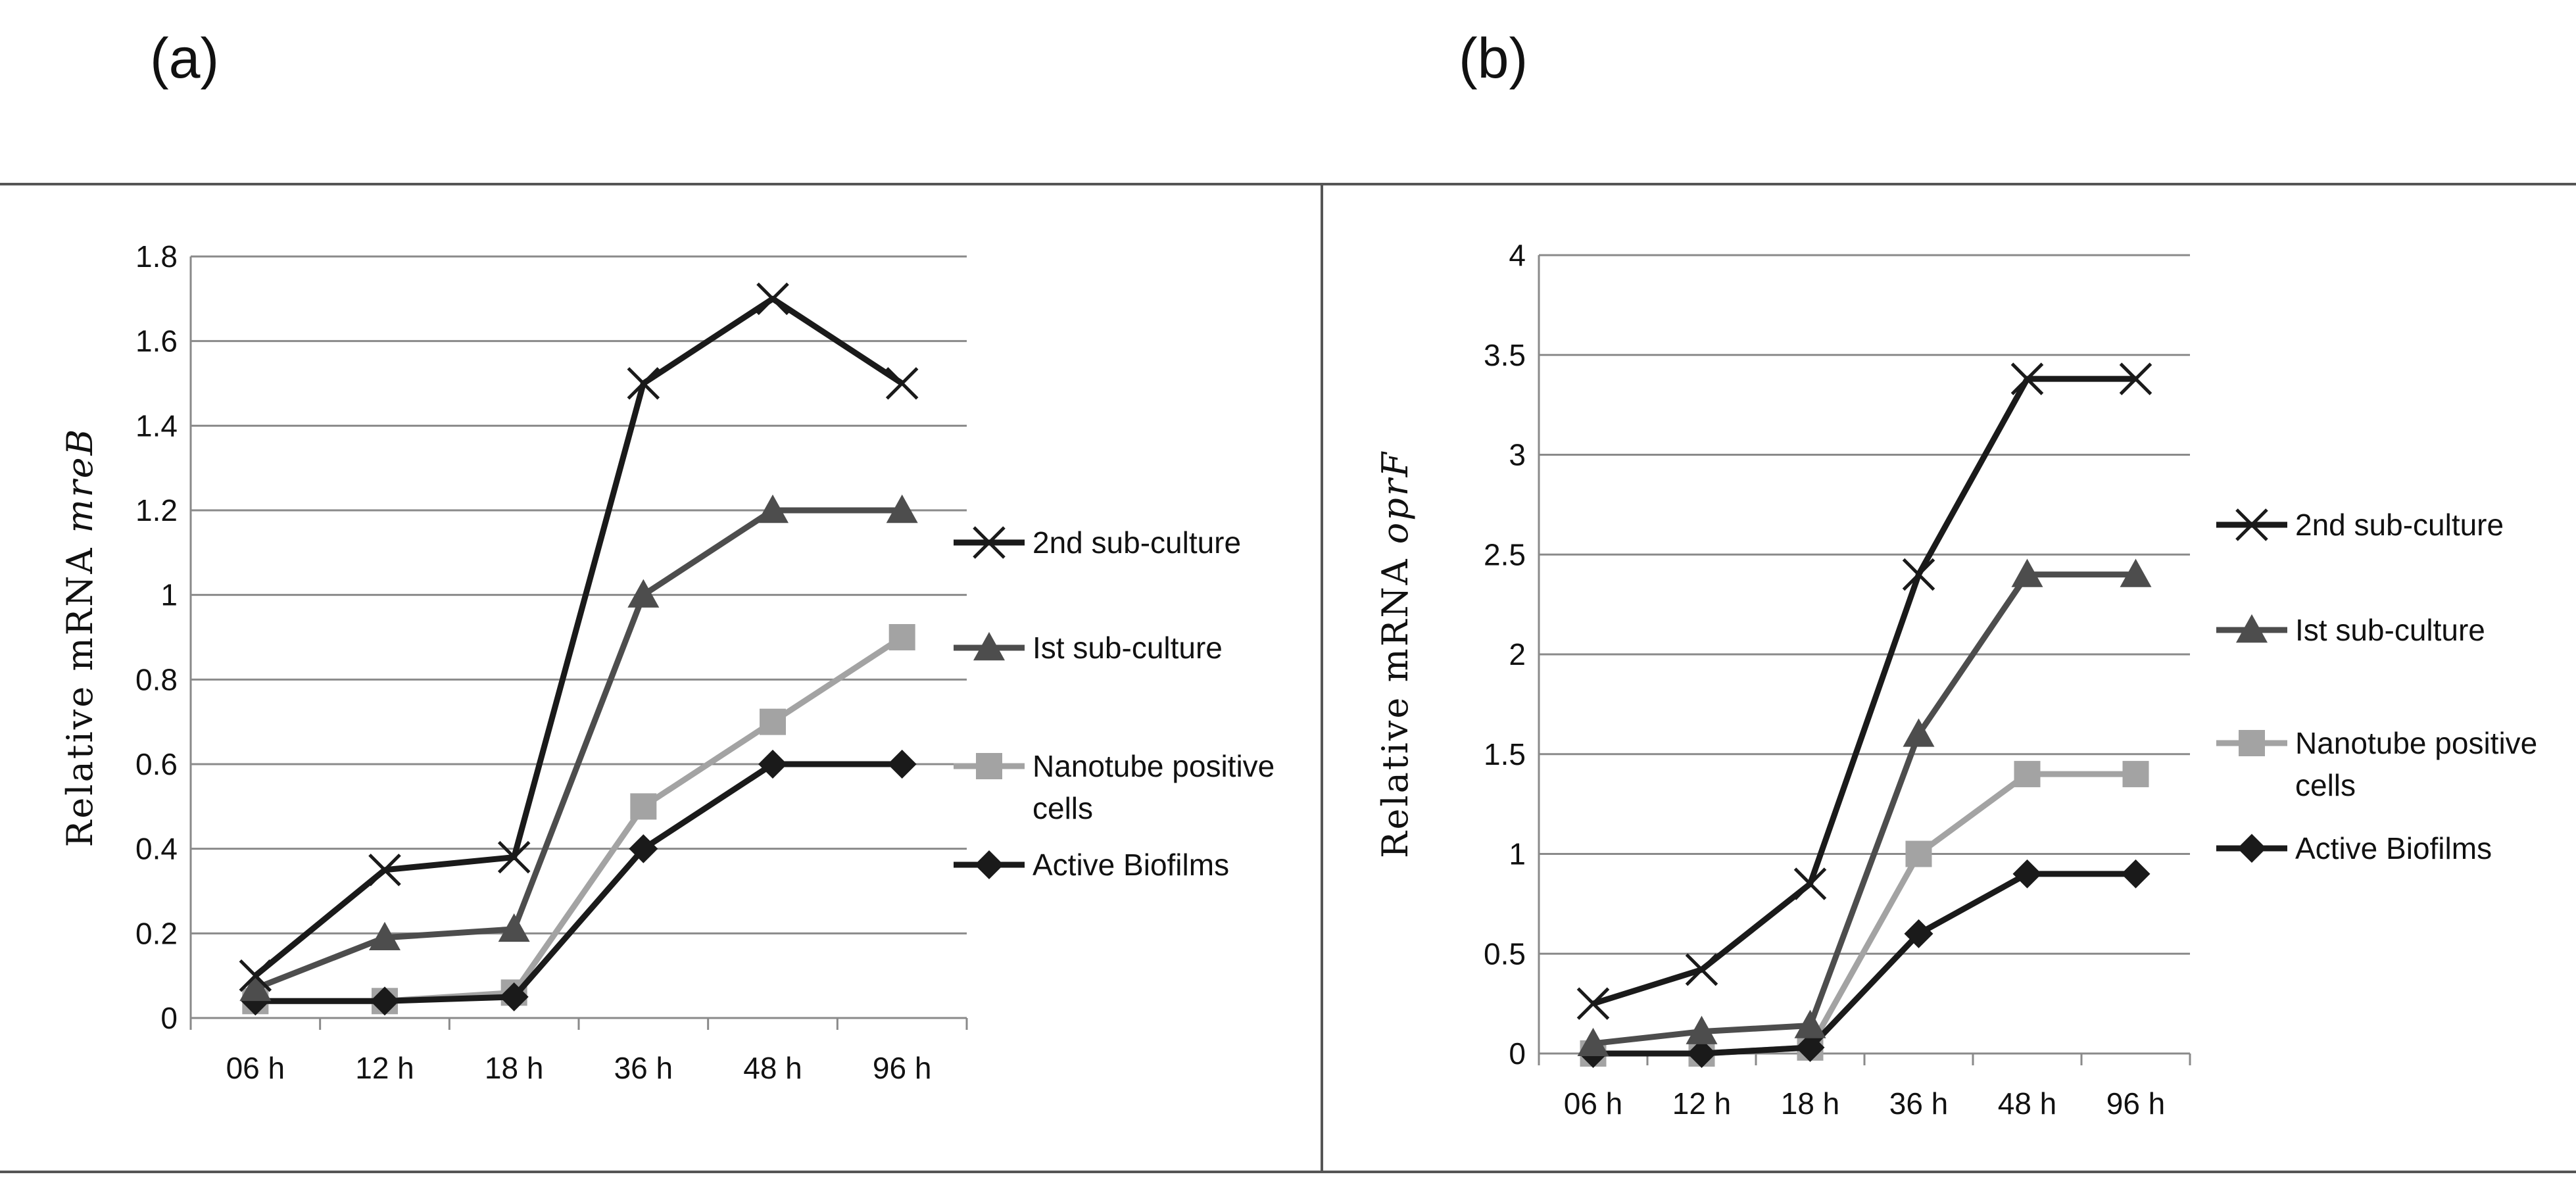 This screenshot has height=1187, width=2576. What do you see at coordinates (157, 764) in the screenshot?
I see `y-tick-label: 0.6` at bounding box center [157, 764].